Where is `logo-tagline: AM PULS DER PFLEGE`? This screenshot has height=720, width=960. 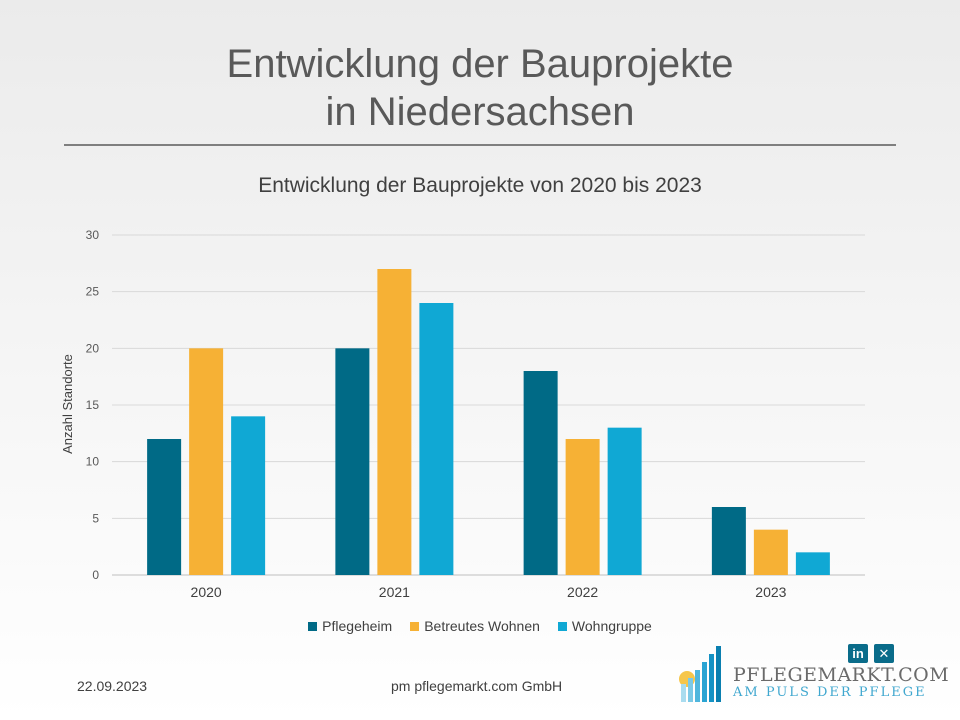 logo-tagline: AM PULS DER PFLEGE is located at coordinates (830, 692).